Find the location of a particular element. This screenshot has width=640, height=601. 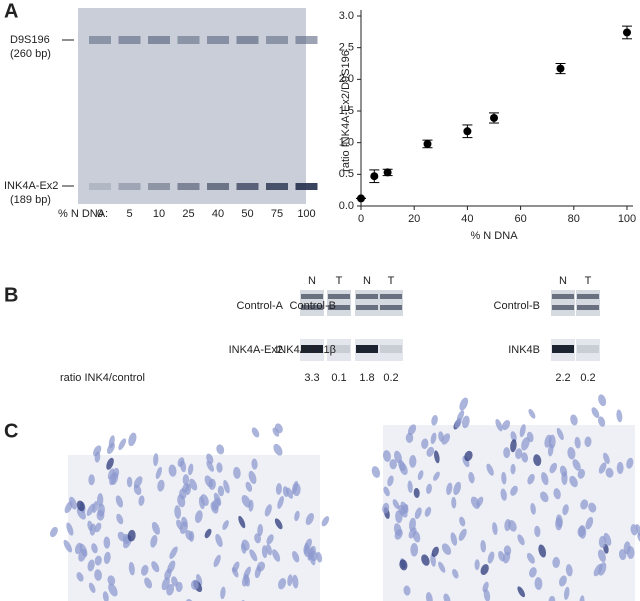

lane-label: 0 is located at coordinates (100, 214).